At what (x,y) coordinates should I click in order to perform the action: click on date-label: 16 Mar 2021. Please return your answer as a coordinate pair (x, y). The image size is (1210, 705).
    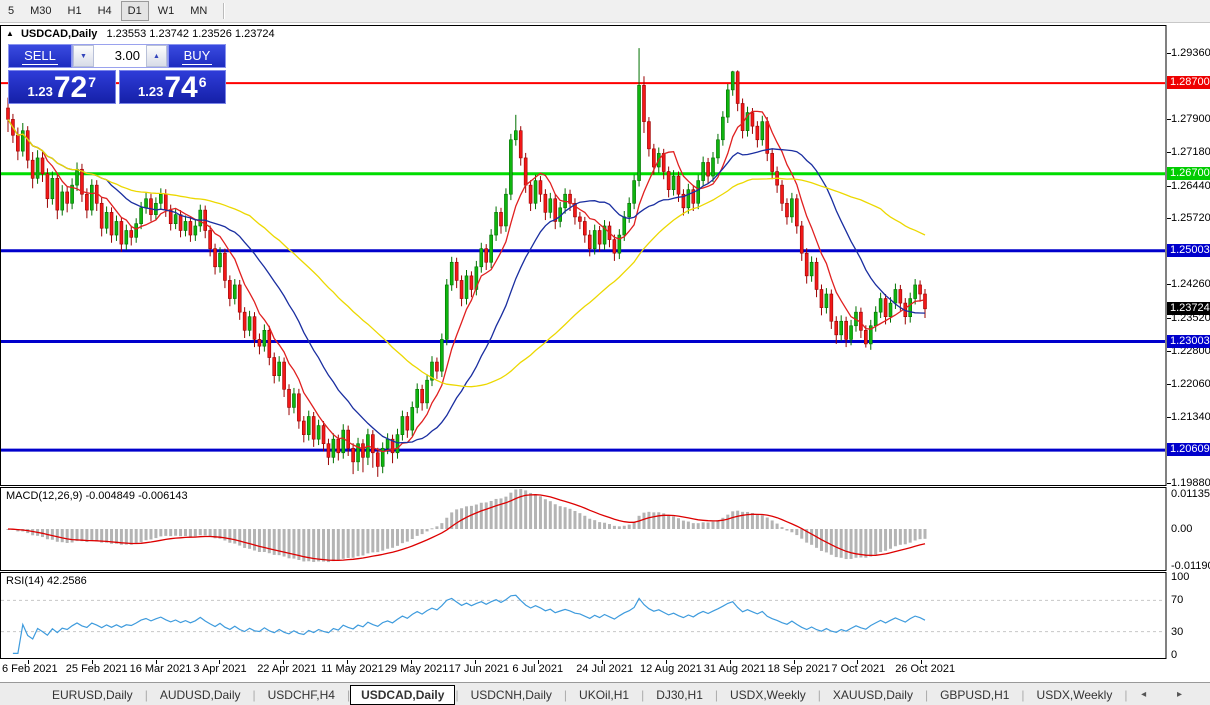
    Looking at the image, I should click on (160, 669).